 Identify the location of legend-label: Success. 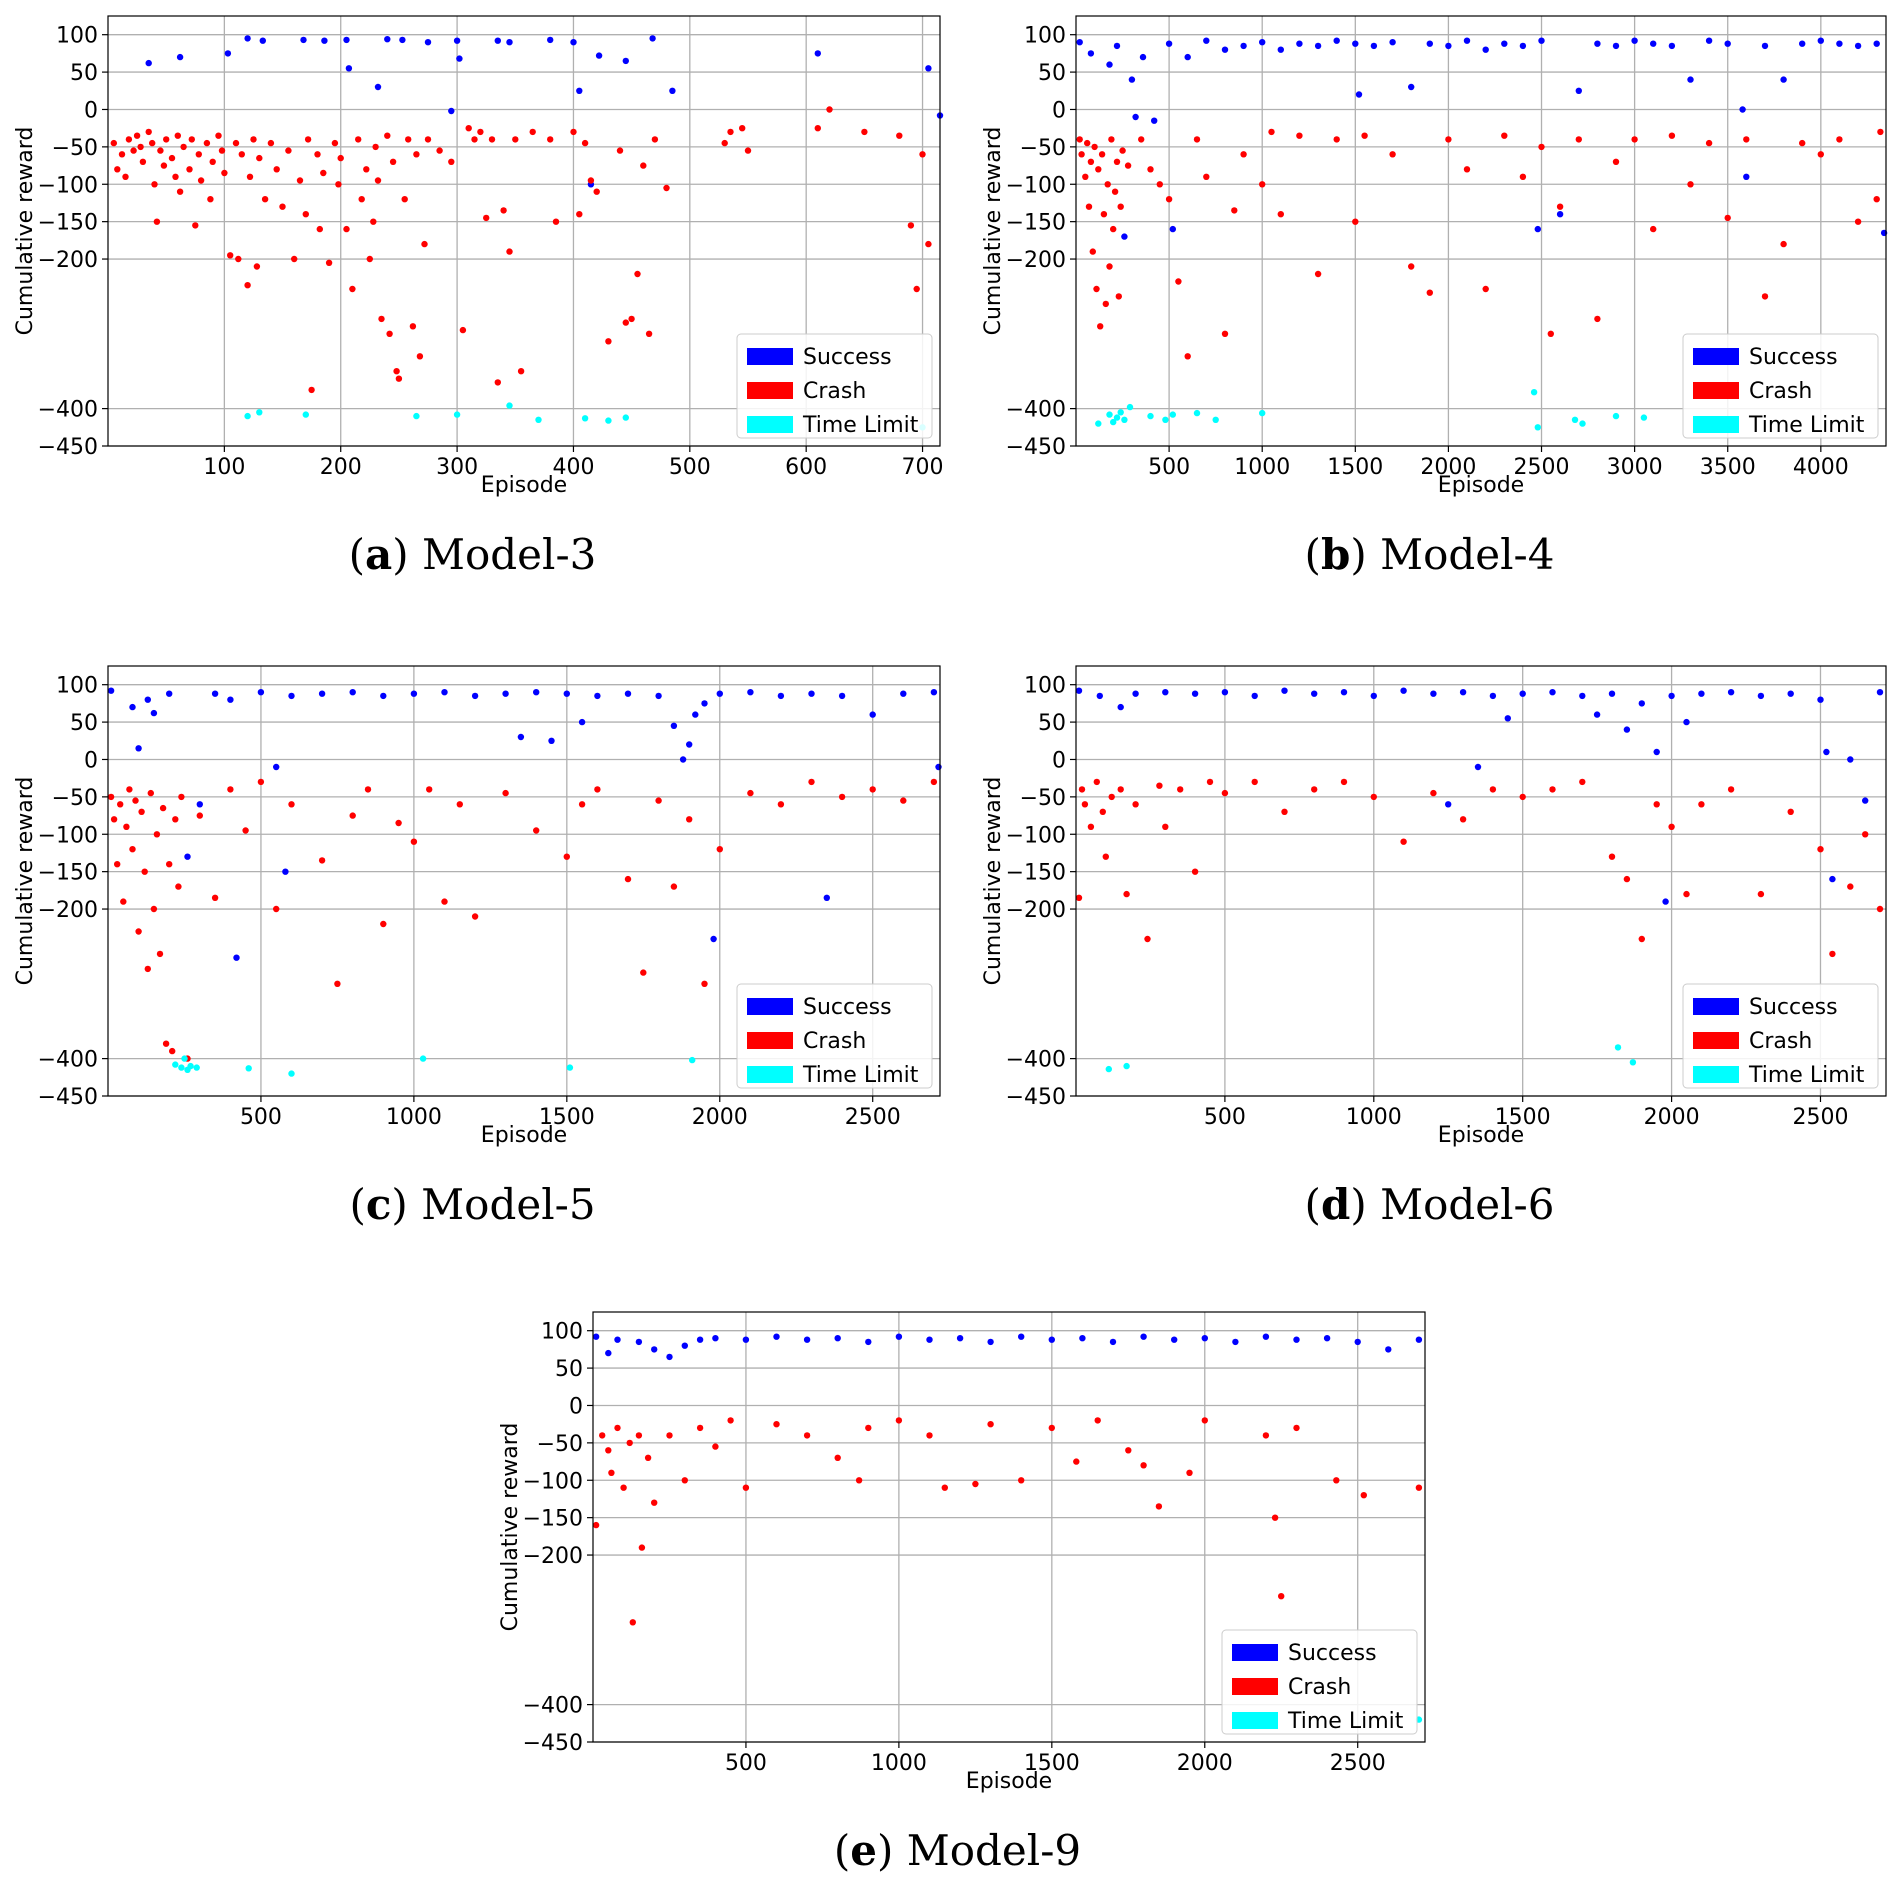
(1793, 357).